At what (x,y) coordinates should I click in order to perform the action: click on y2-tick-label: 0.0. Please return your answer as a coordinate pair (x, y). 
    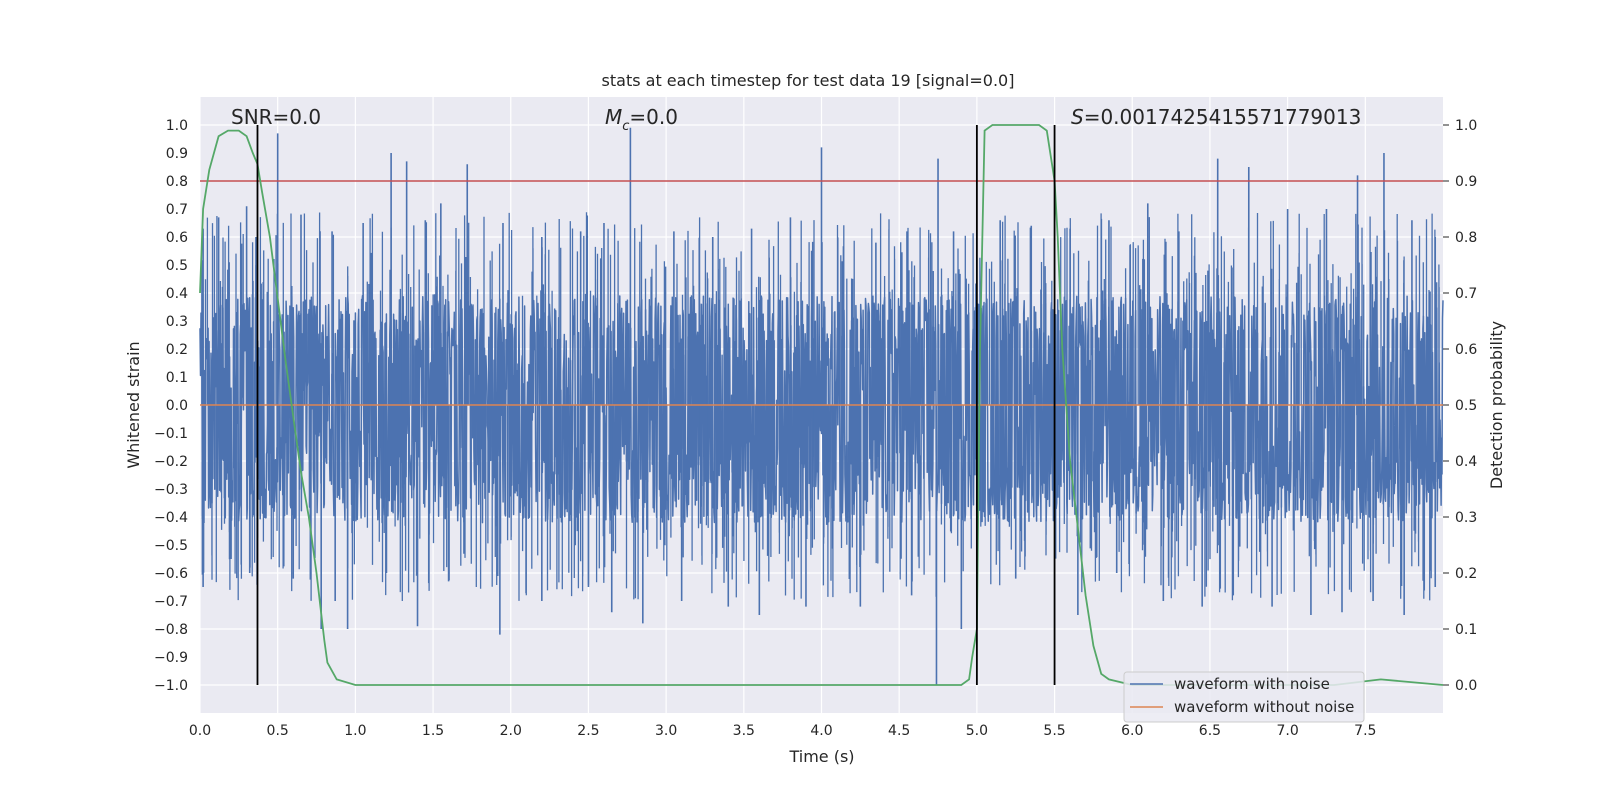
    Looking at the image, I should click on (1466, 686).